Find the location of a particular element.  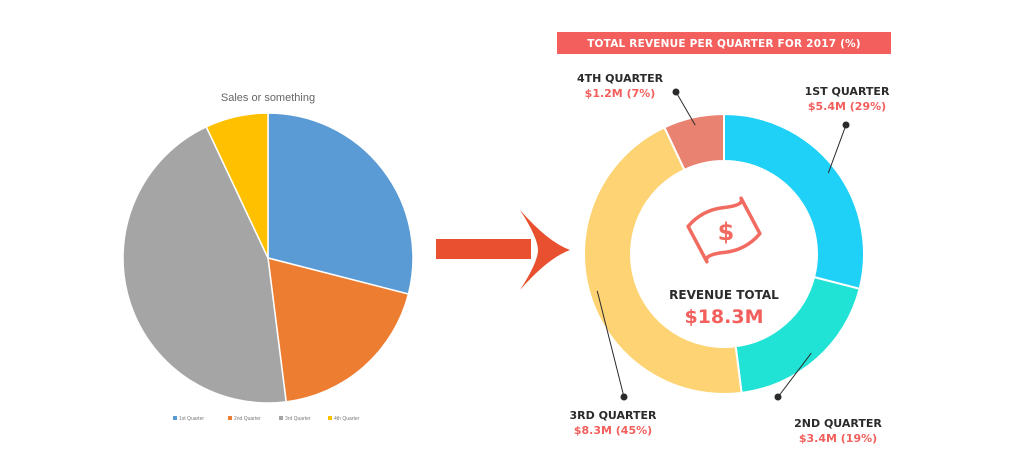

dollar-sign-icon: $ is located at coordinates (726, 232).